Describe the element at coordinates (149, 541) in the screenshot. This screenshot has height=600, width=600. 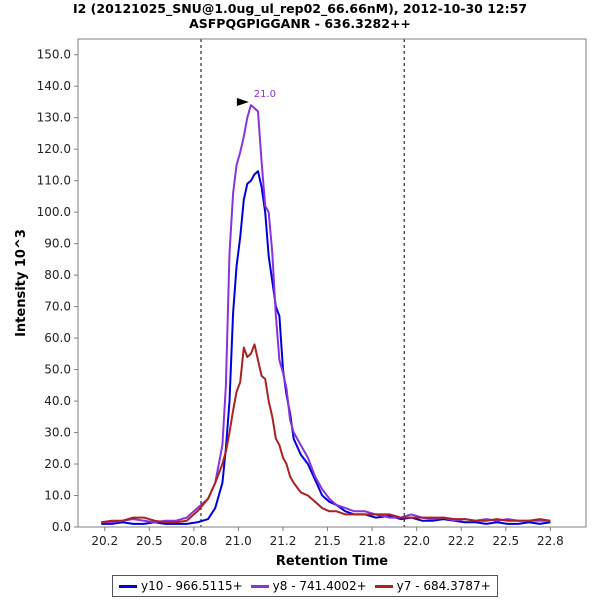
I see `x-tick-label: 20.5` at that location.